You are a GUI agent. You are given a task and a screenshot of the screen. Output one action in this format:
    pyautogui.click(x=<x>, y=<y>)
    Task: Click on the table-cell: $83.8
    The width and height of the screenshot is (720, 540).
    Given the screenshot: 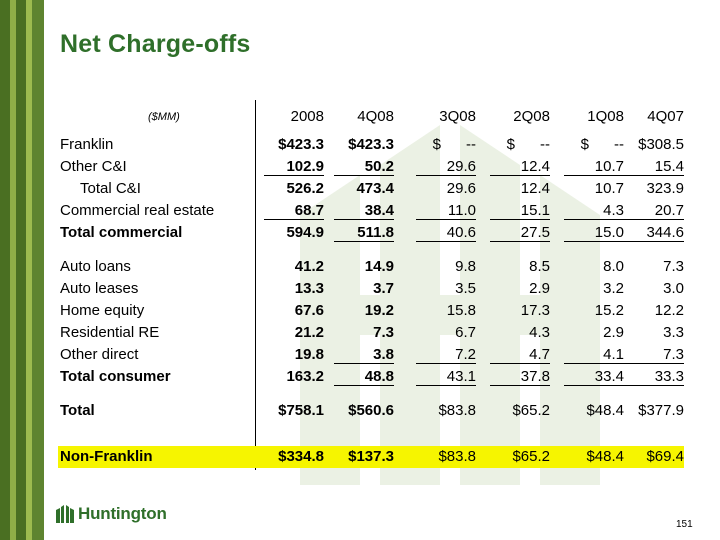 What is the action you would take?
    pyautogui.click(x=444, y=411)
    